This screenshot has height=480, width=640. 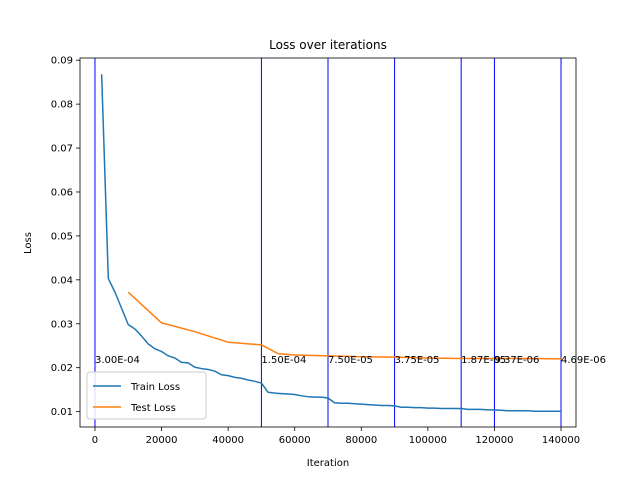 I want to click on x-tick-label: 140000, so click(x=561, y=440).